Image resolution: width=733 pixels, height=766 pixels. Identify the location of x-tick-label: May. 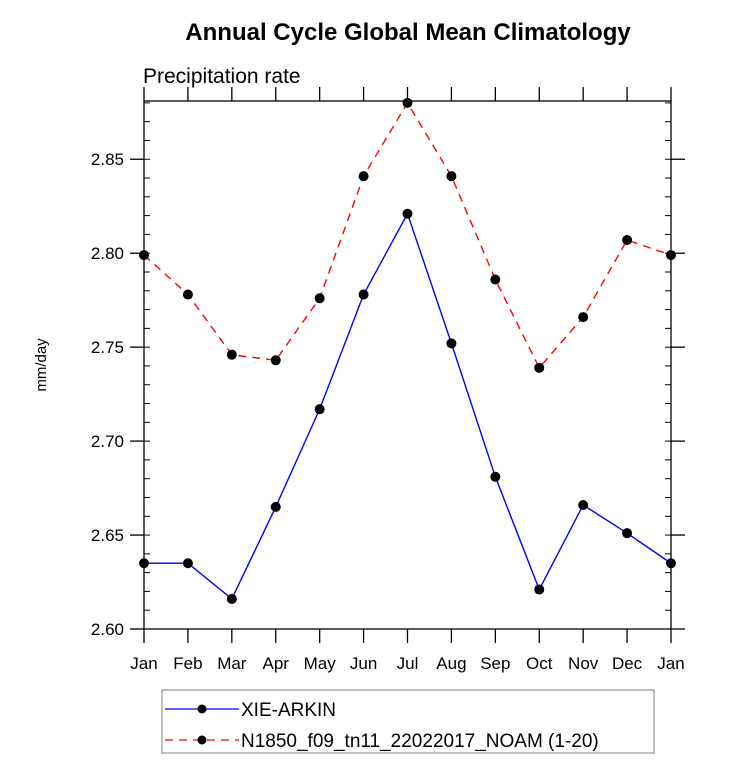
(320, 663).